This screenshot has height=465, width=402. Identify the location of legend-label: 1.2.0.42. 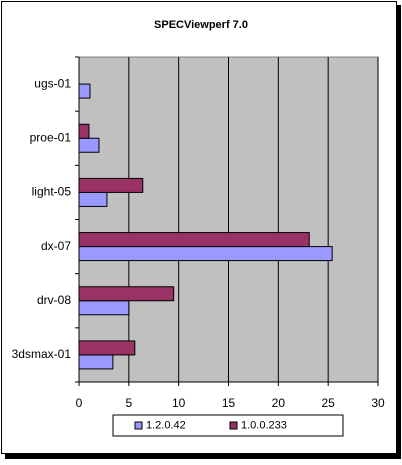
(166, 425).